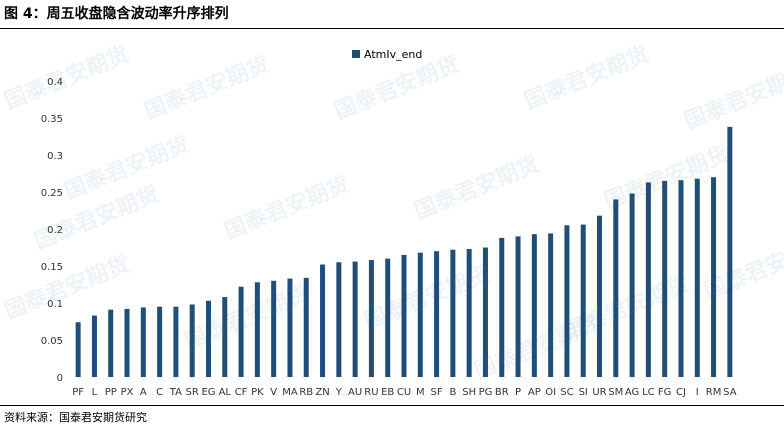  I want to click on y-tick-label: 0.4, so click(55, 82).